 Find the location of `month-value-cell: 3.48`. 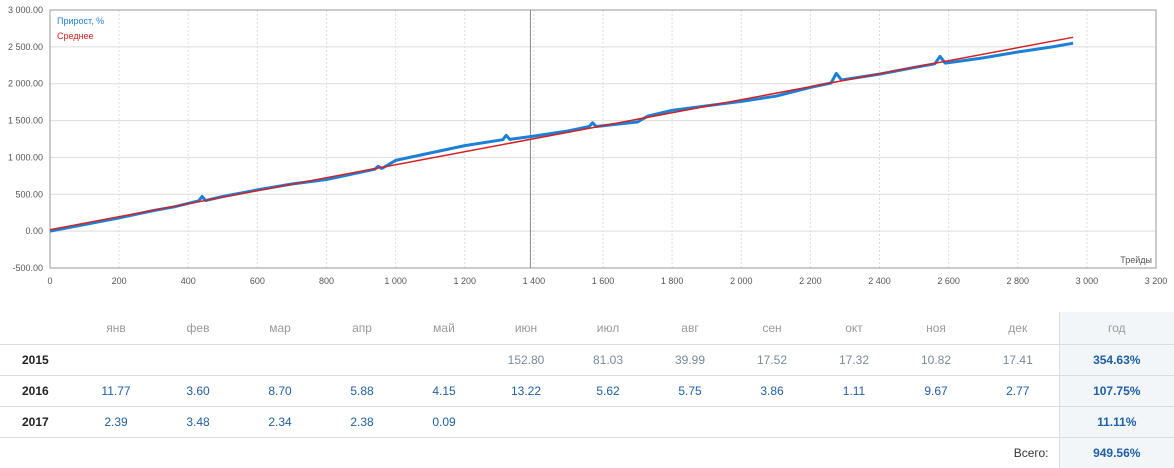

month-value-cell: 3.48 is located at coordinates (198, 422).